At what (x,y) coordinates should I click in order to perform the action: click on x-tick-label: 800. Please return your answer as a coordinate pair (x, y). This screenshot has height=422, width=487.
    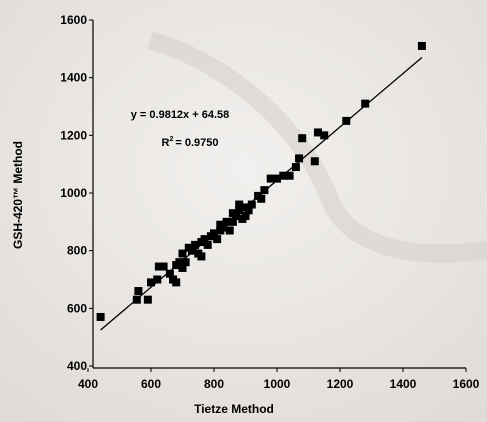
    Looking at the image, I should click on (214, 384).